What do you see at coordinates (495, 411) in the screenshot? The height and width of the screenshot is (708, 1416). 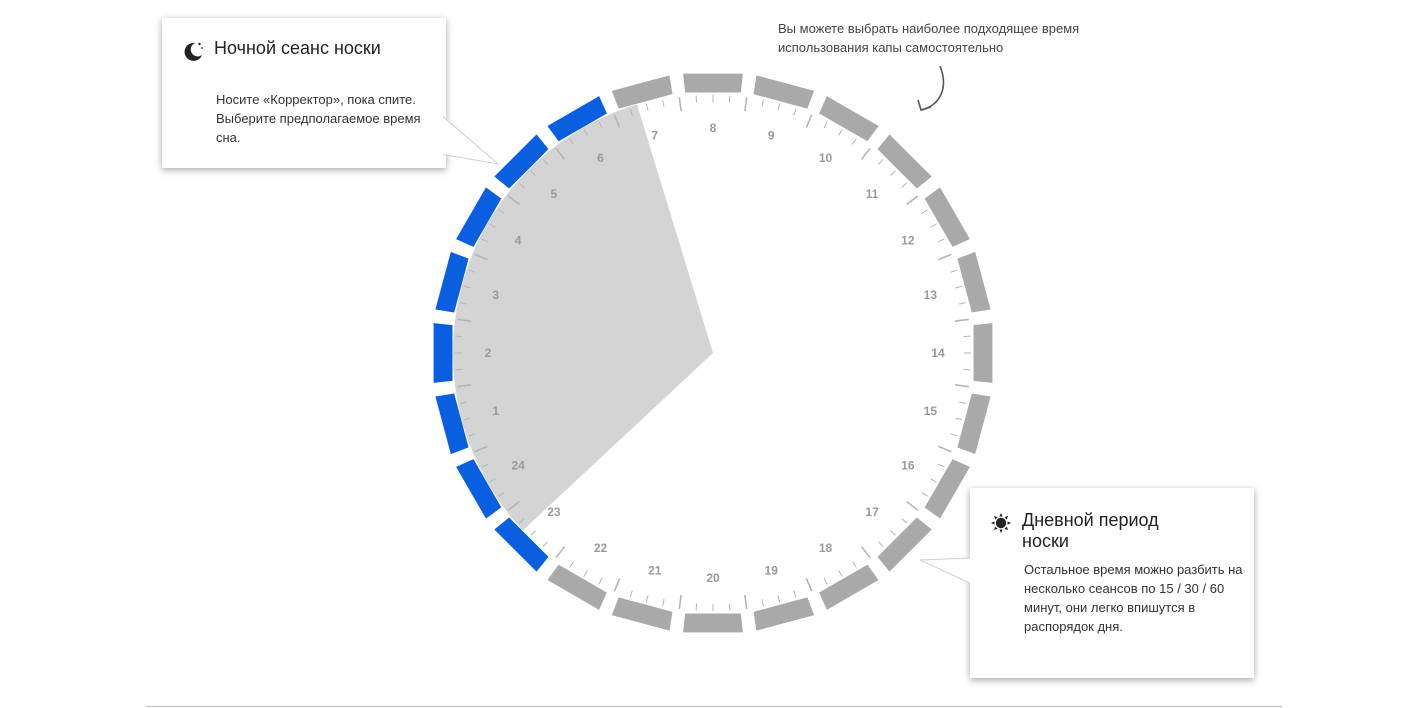 I see `hour-label: 1` at bounding box center [495, 411].